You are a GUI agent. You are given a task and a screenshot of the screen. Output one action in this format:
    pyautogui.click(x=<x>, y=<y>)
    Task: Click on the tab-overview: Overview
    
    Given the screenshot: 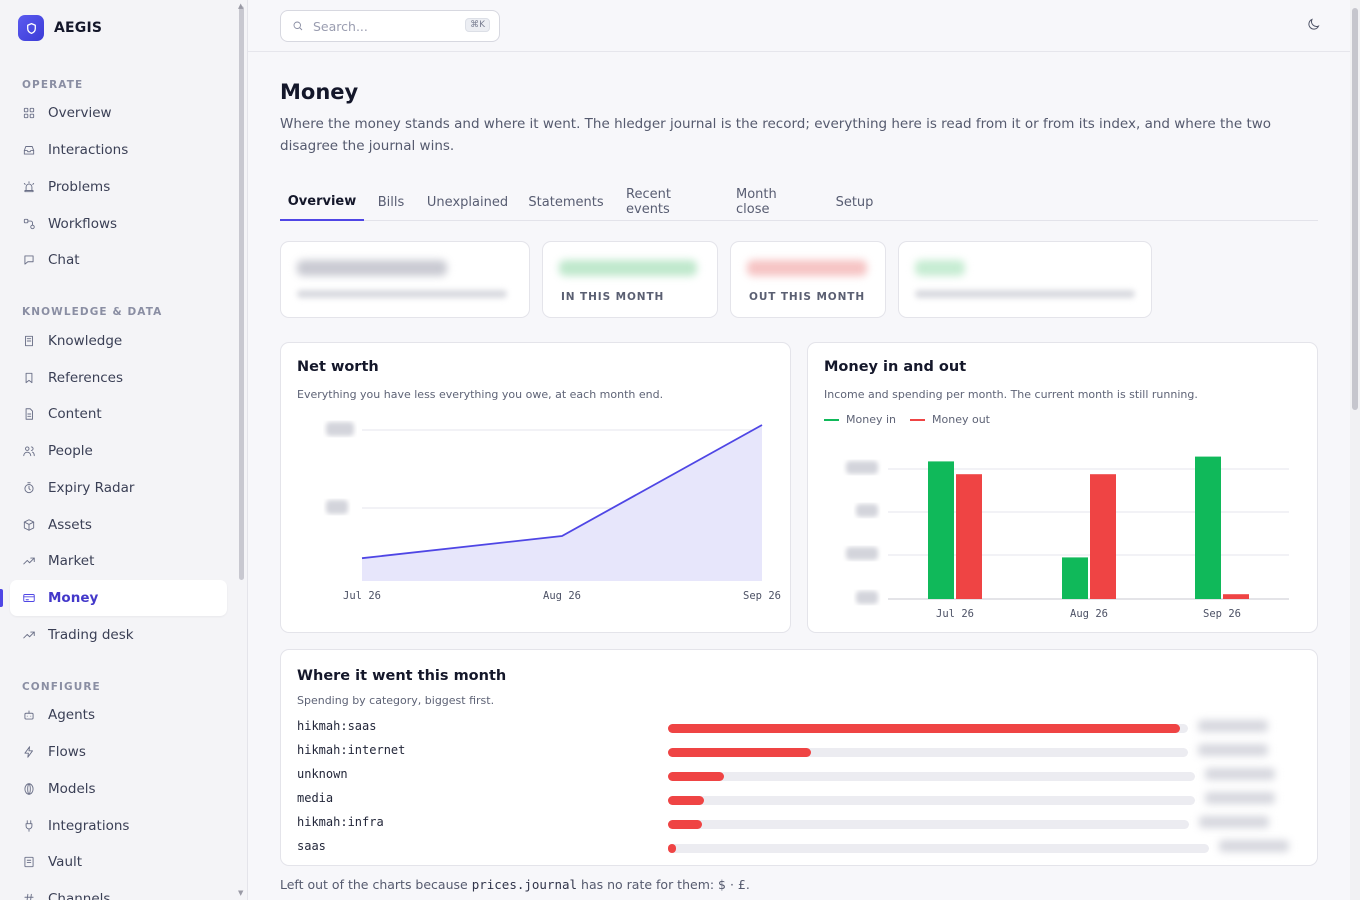 What is the action you would take?
    pyautogui.click(x=322, y=202)
    